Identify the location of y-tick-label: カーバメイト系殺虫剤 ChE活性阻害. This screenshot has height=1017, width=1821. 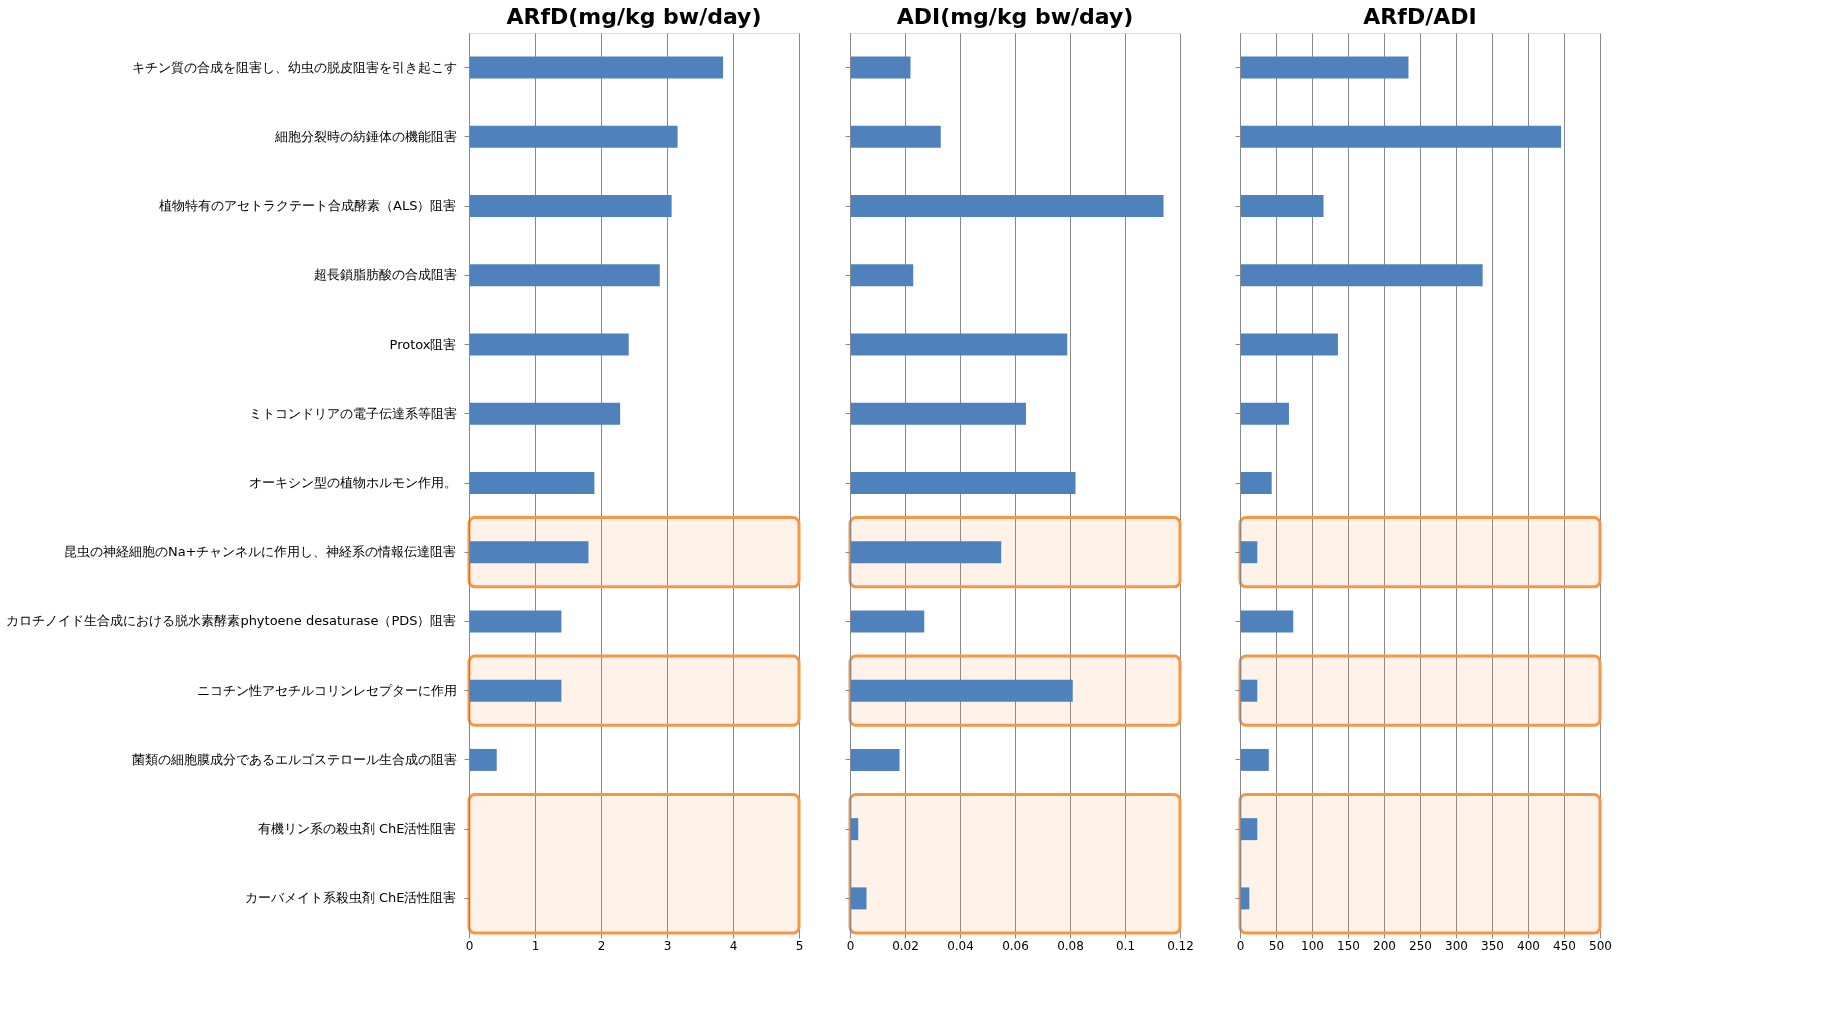
(350, 898).